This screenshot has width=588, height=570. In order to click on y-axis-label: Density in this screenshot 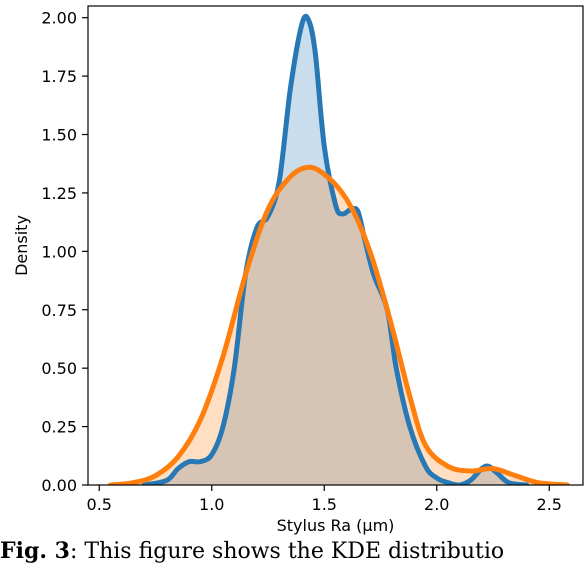, I will do `click(21, 245)`.